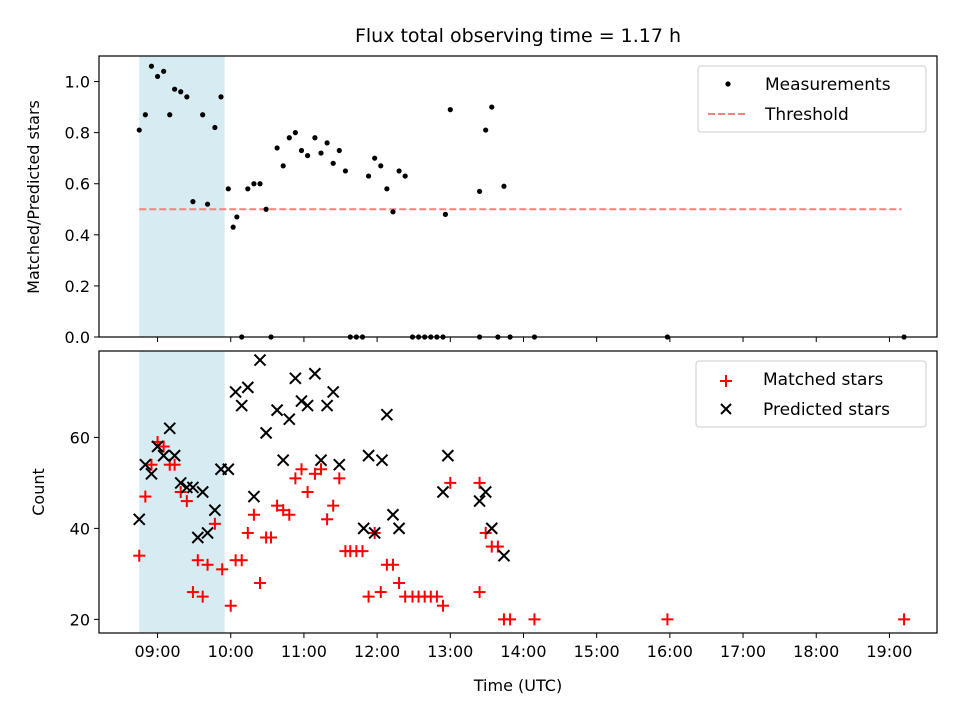  Describe the element at coordinates (812, 99) in the screenshot. I see `top-legend-box` at that location.